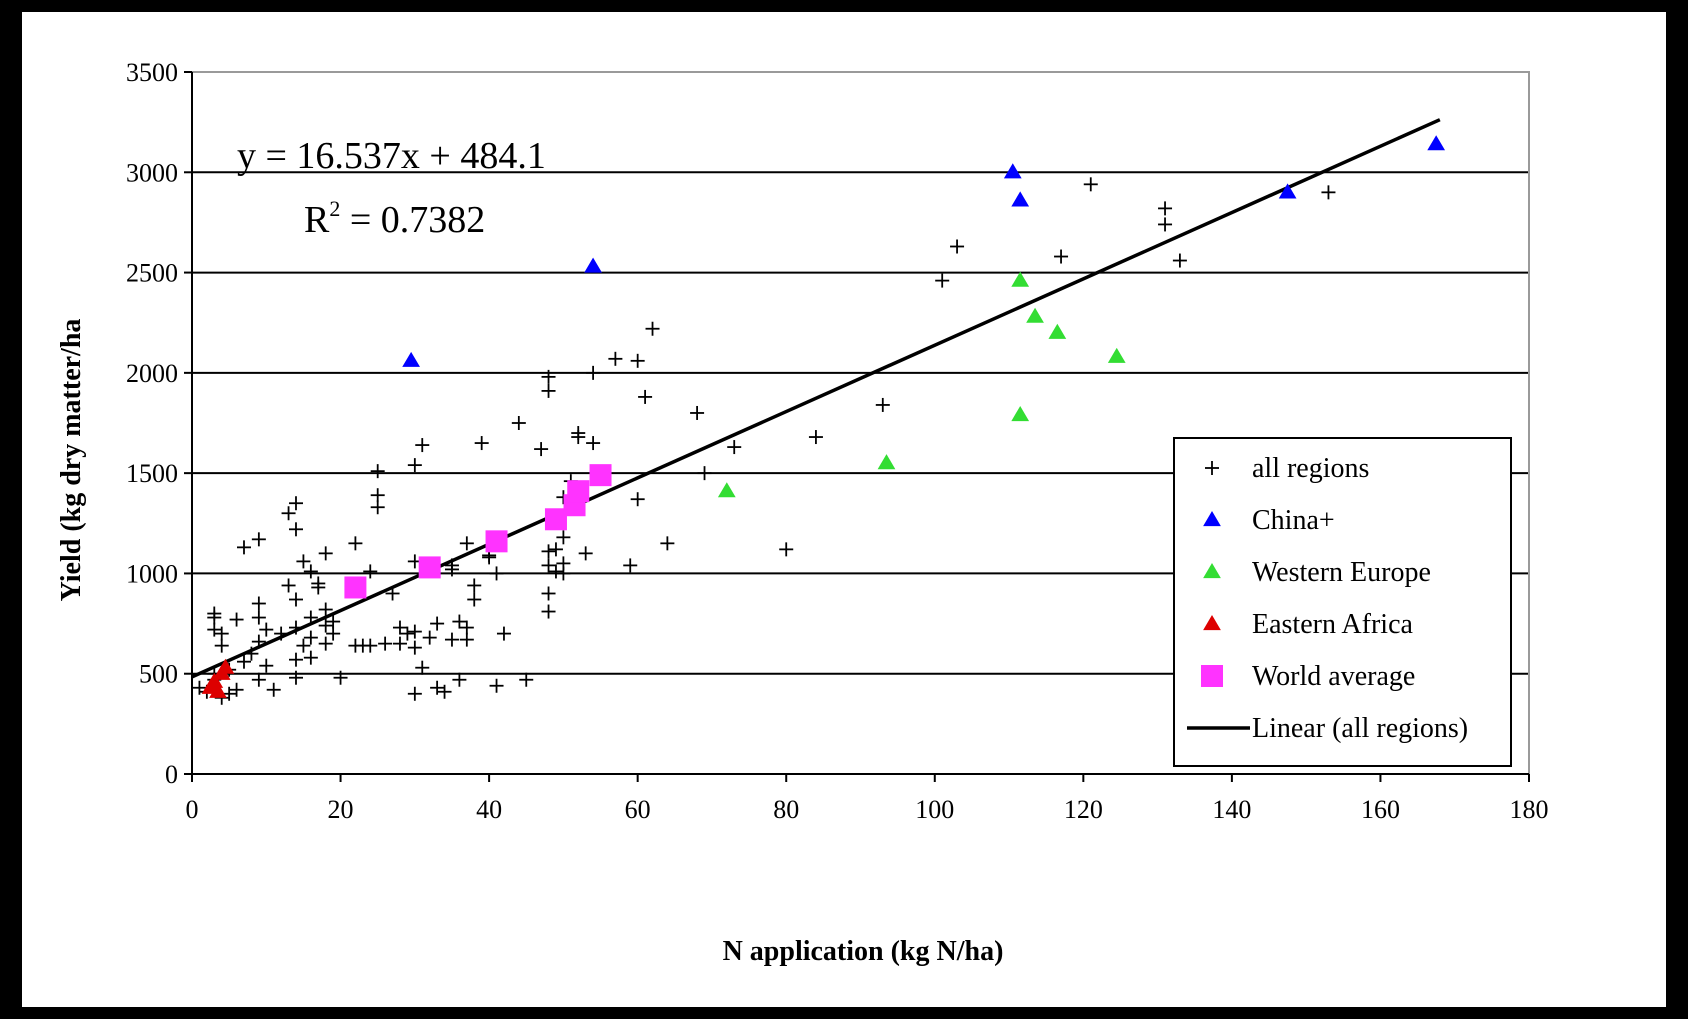  I want to click on y-tick-label: 0, so click(171, 774).